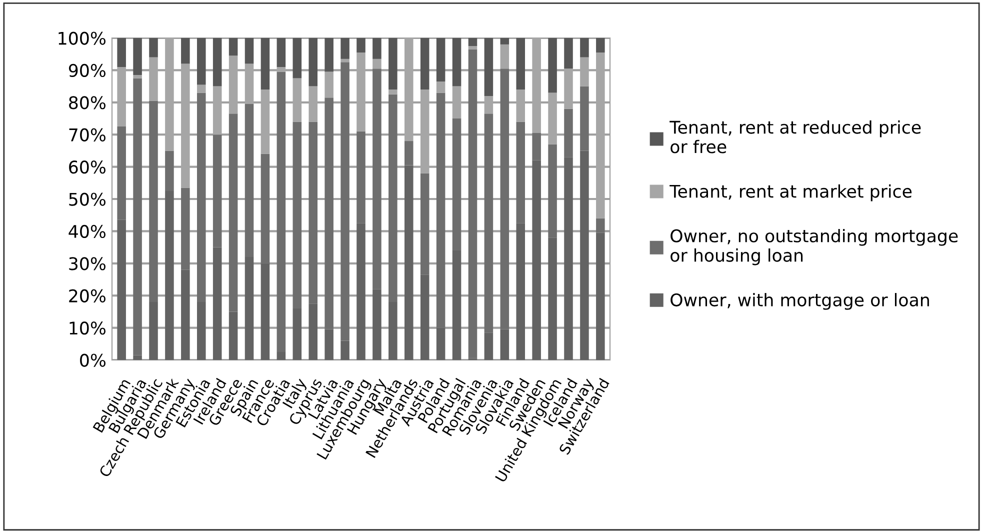  Describe the element at coordinates (87, 103) in the screenshot. I see `y-tick-label: 80%` at that location.